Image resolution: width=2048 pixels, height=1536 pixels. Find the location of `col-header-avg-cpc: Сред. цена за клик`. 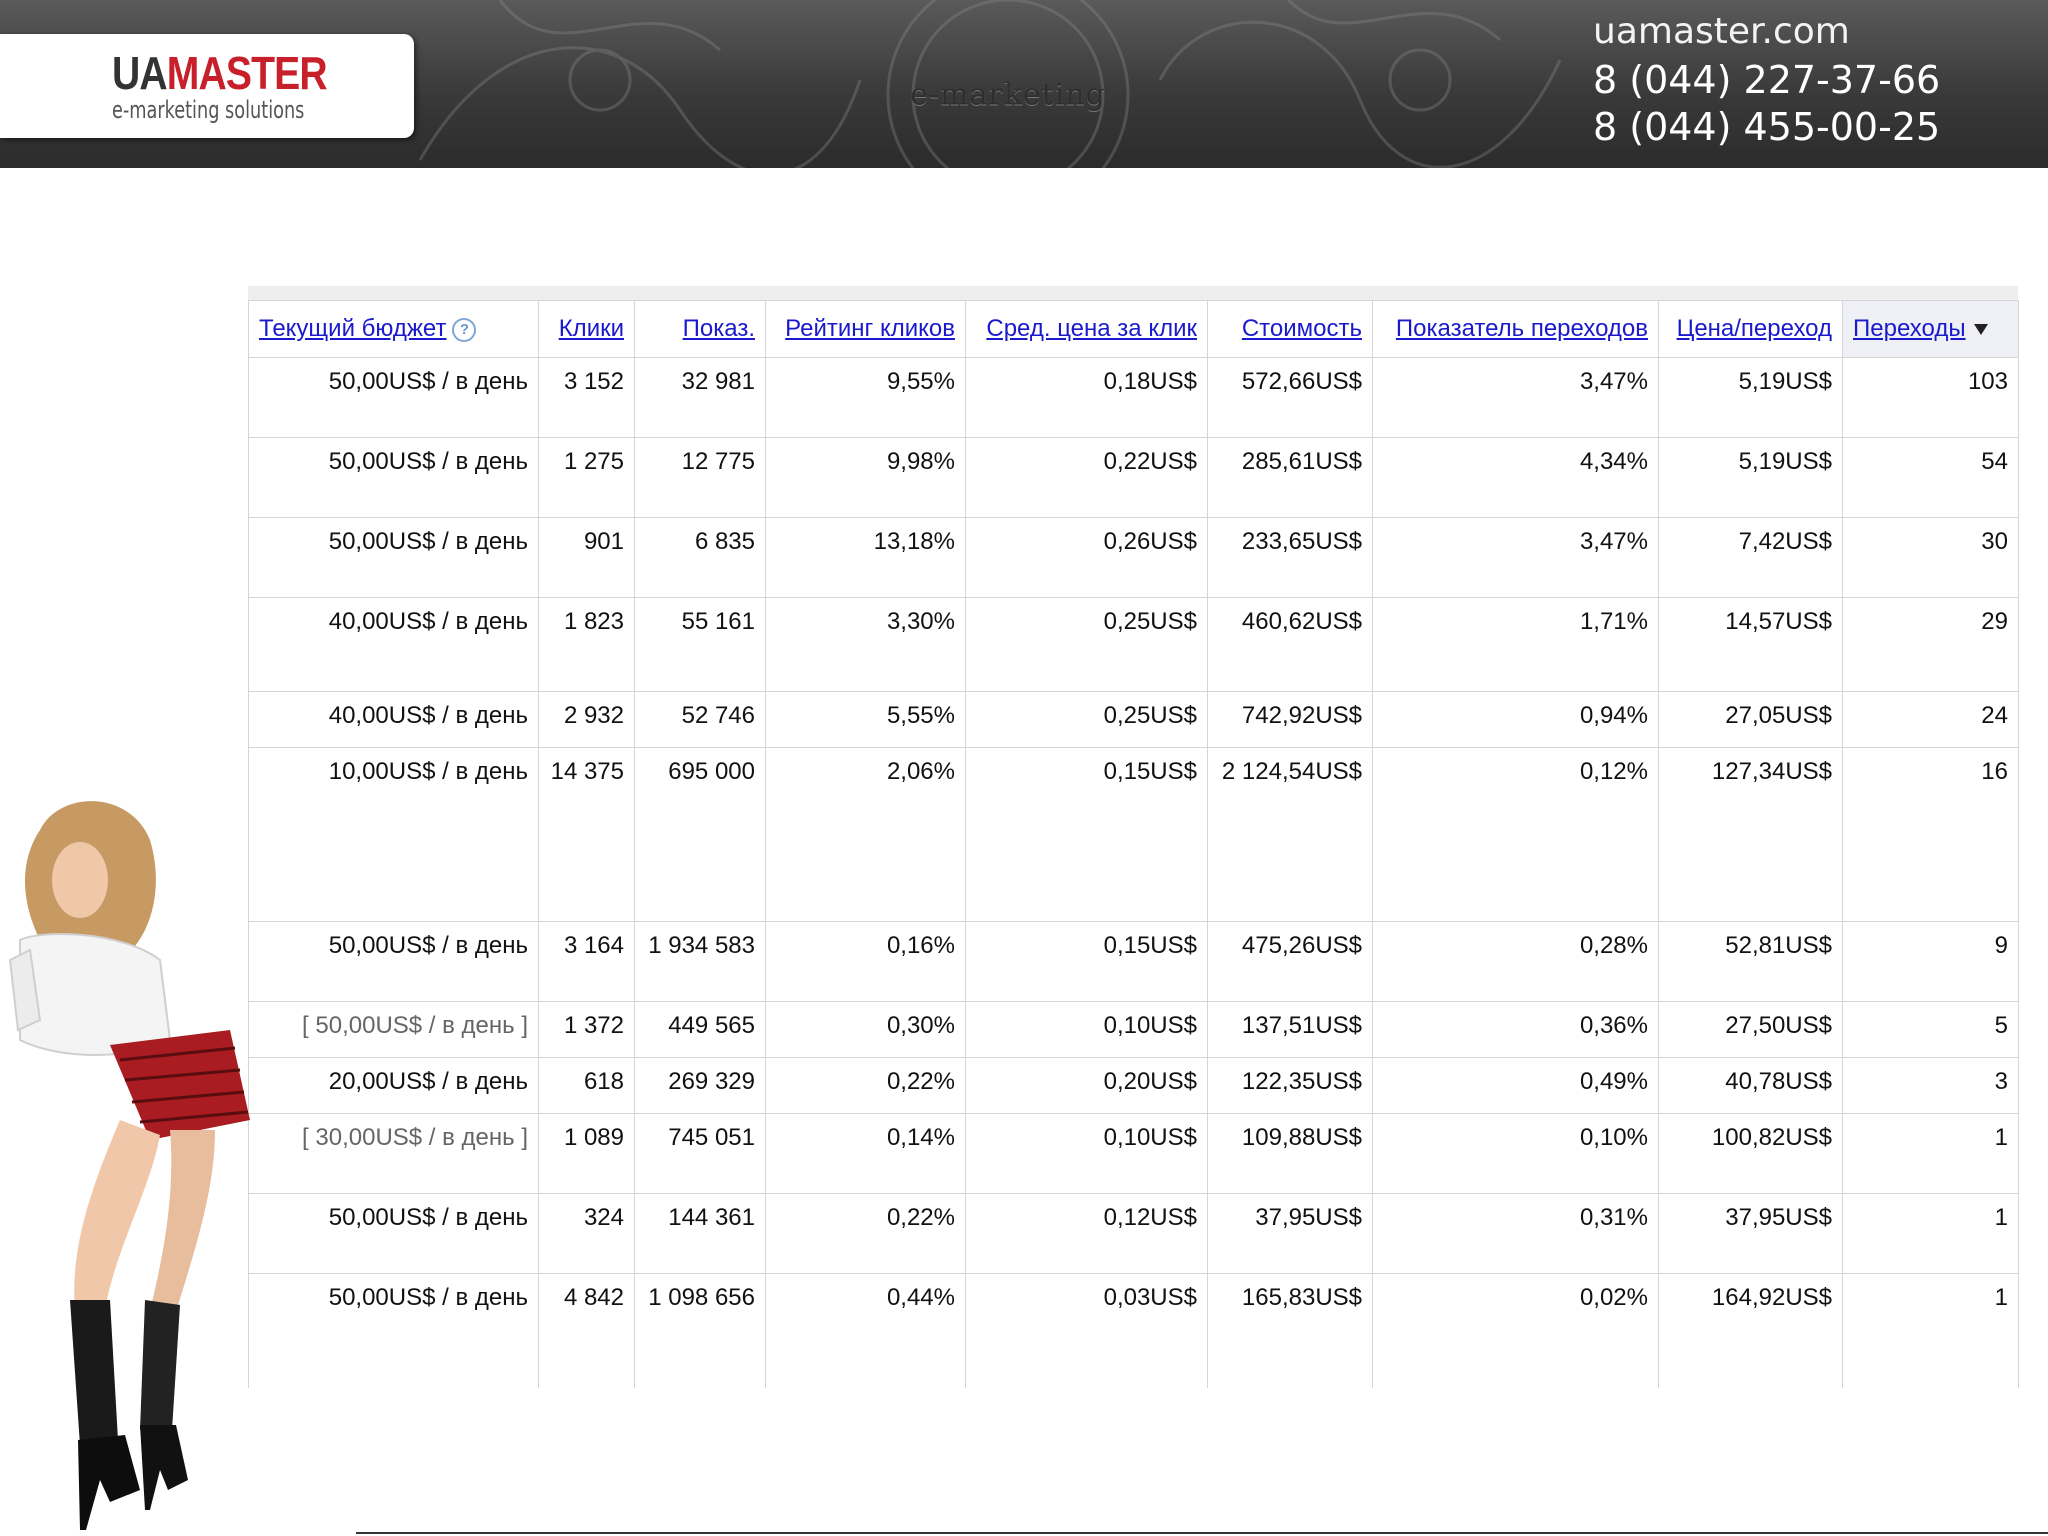

col-header-avg-cpc: Сред. цена за клик is located at coordinates (1086, 329).